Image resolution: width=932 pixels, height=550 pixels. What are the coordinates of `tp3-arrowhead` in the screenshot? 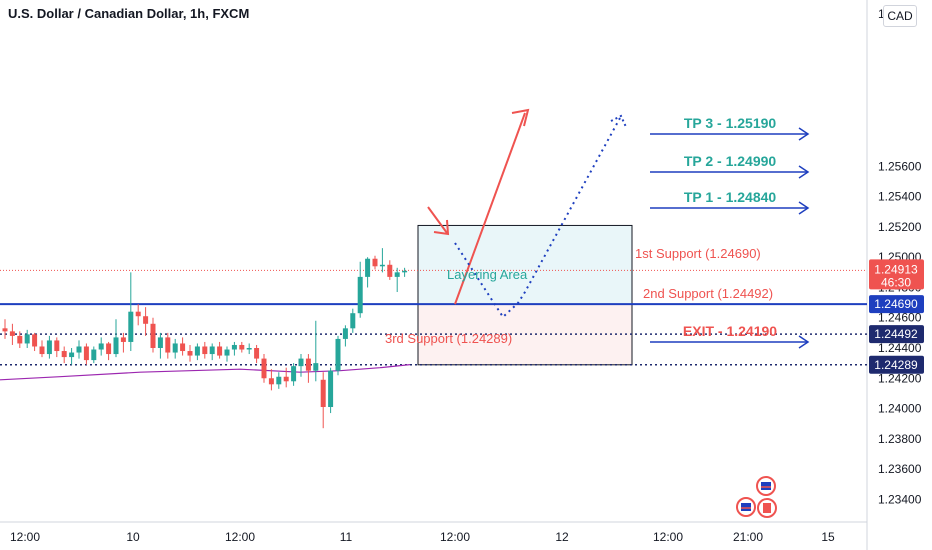 It's located at (804, 134).